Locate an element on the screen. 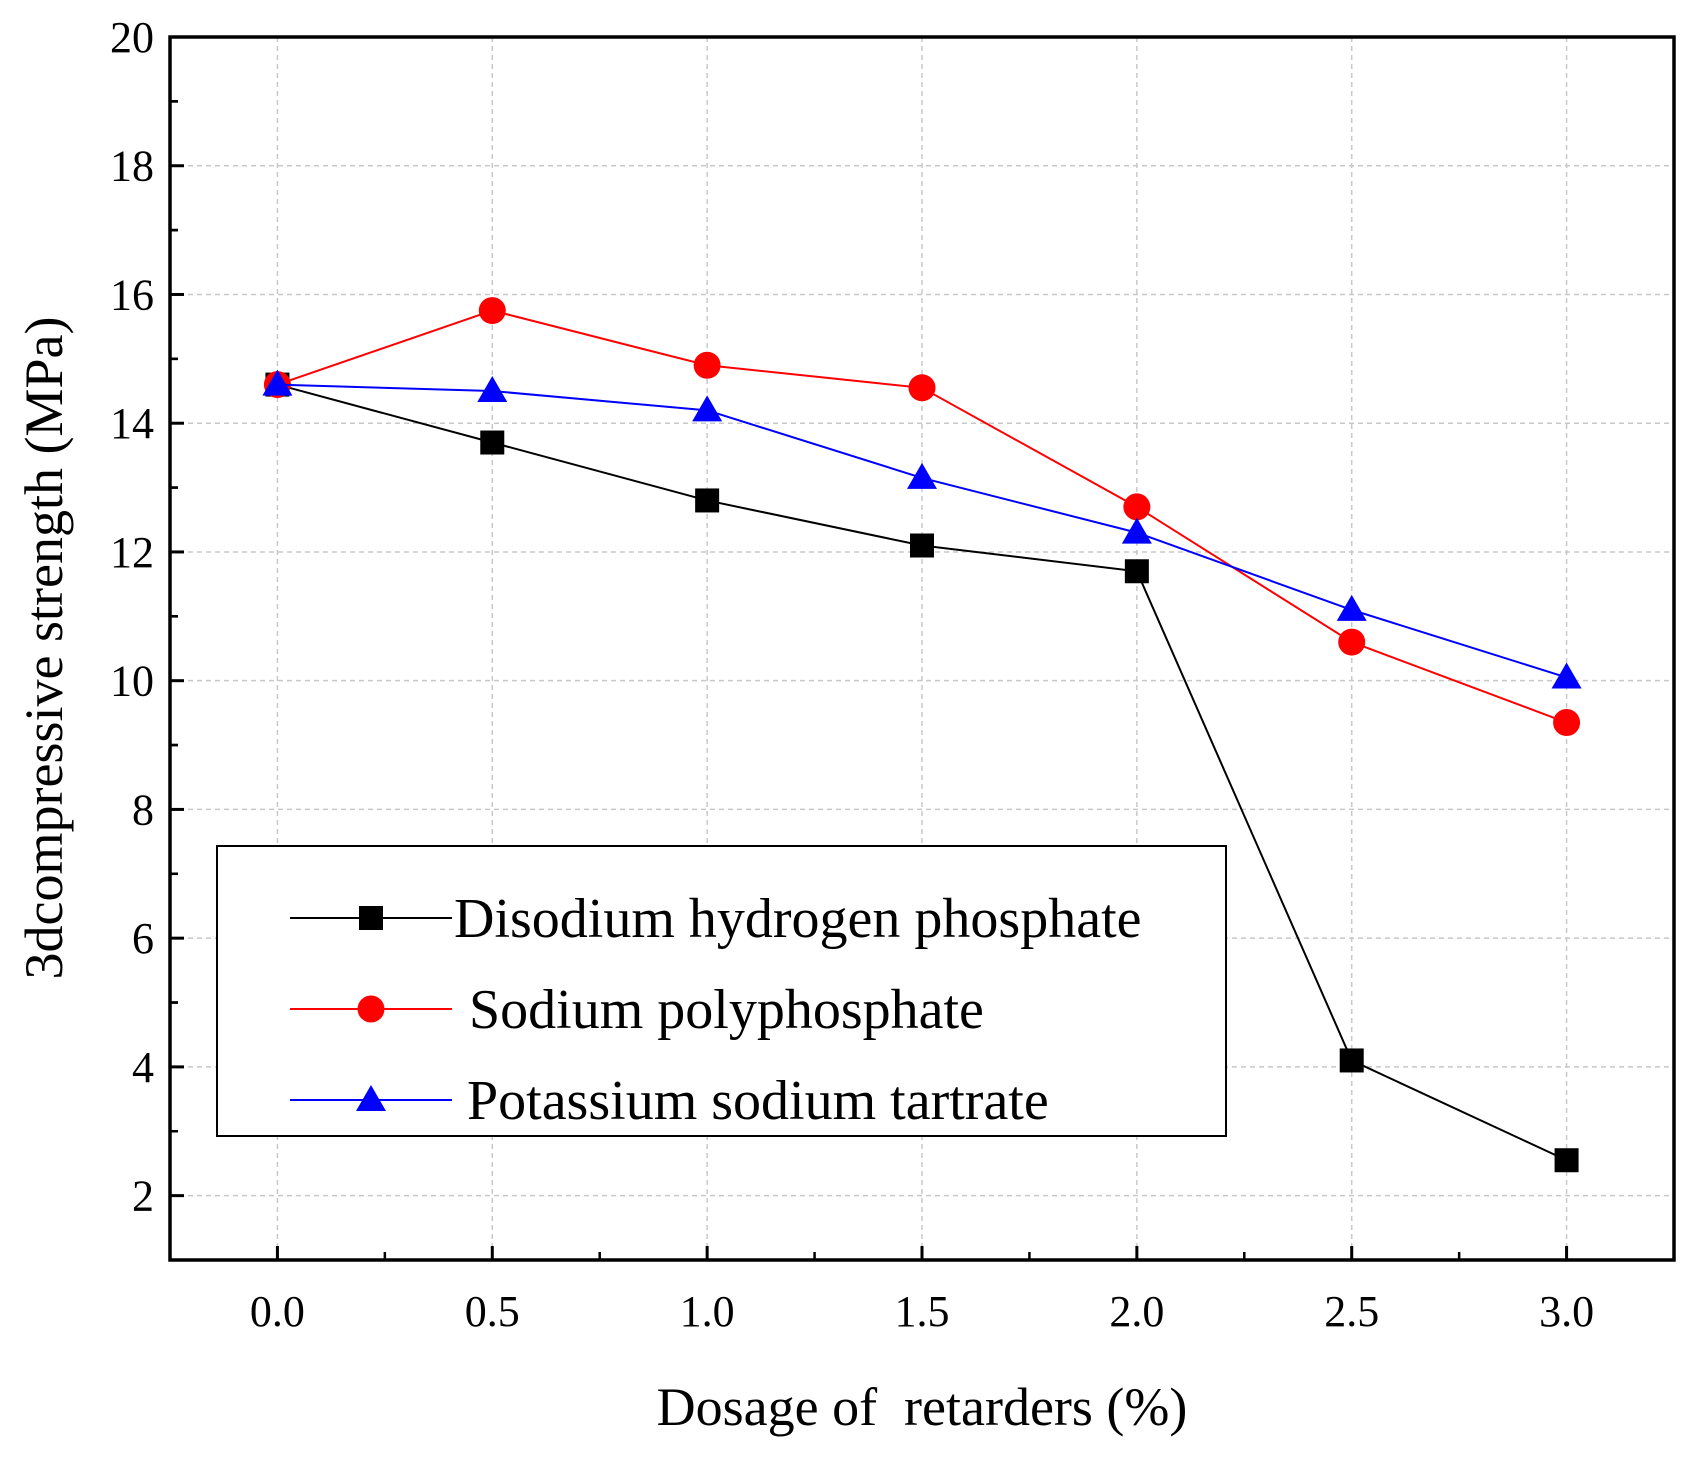  legend-marker-sodium-polyphosphate is located at coordinates (371, 1009).